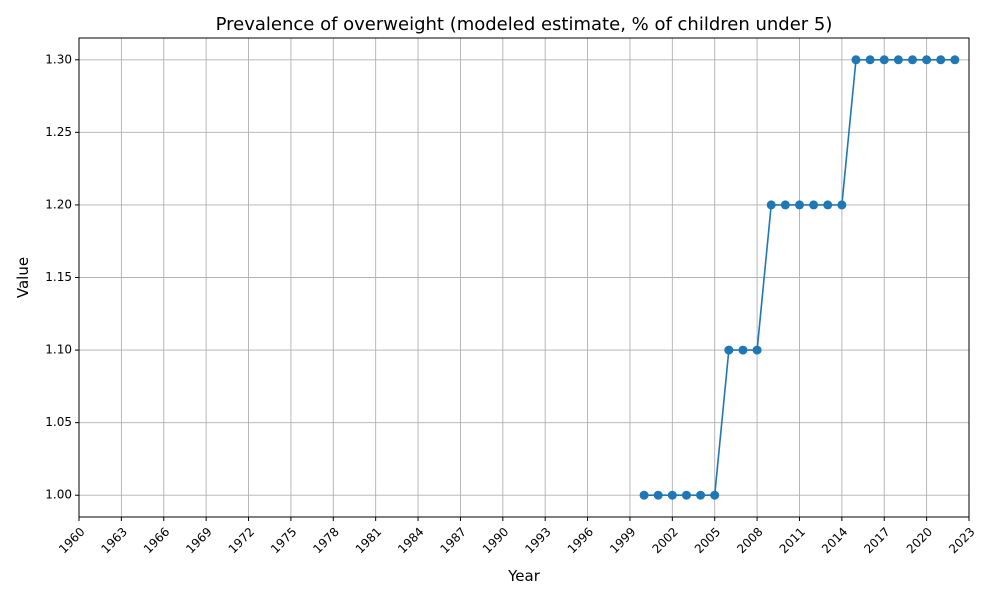  Describe the element at coordinates (58, 204) in the screenshot. I see `y-tick-label: 1.20` at that location.